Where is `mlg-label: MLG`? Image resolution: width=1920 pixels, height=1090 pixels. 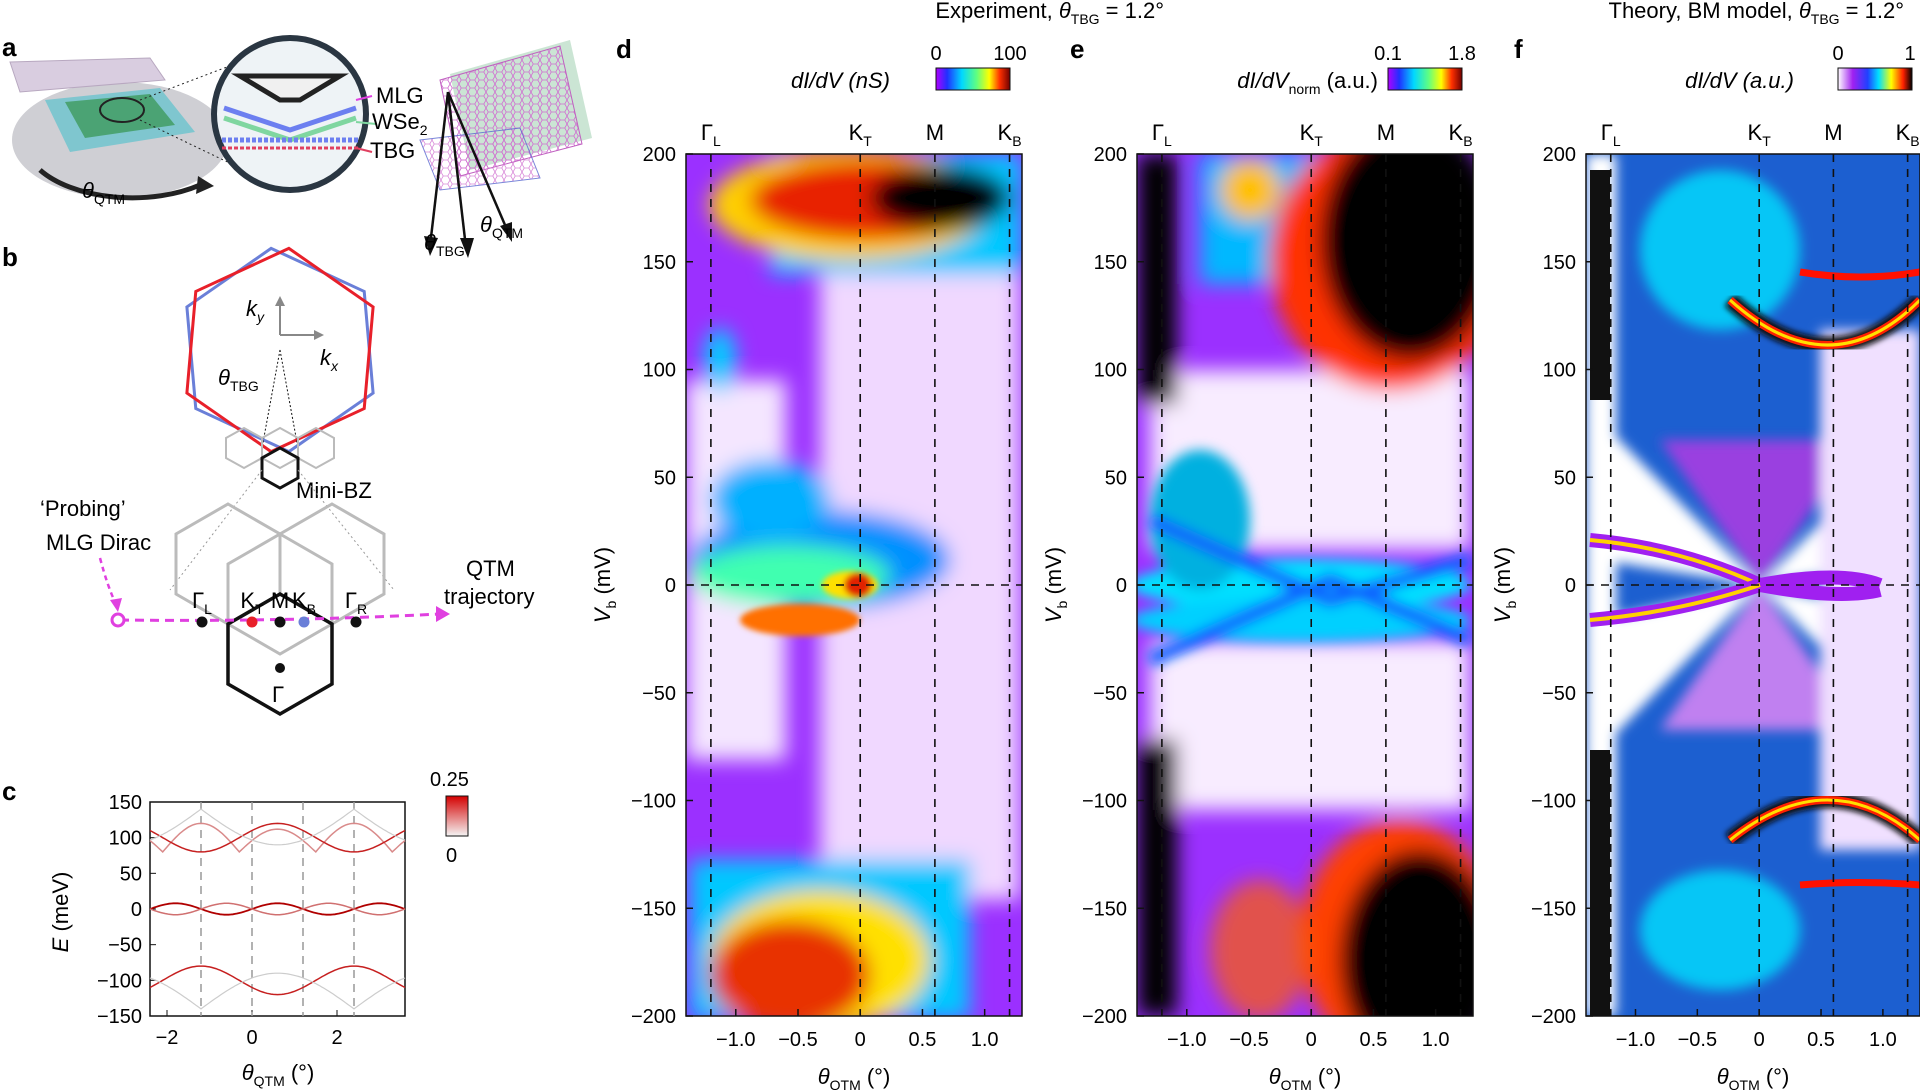
mlg-label: MLG is located at coordinates (400, 95).